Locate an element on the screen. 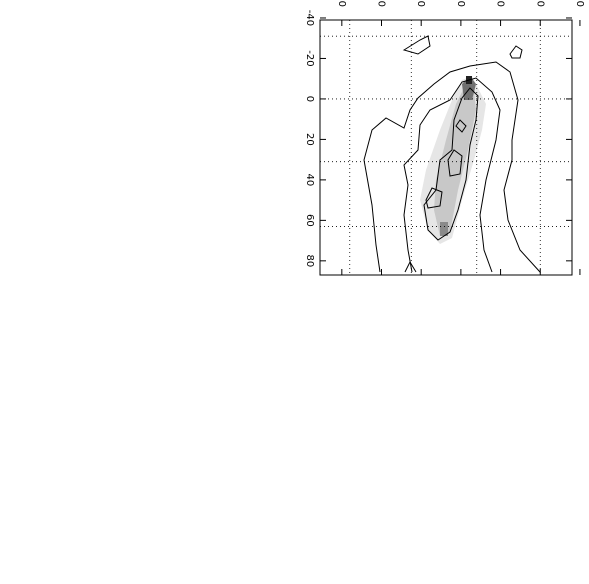 This screenshot has height=584, width=589. y-tick-label: -40 is located at coordinates (309, 18).